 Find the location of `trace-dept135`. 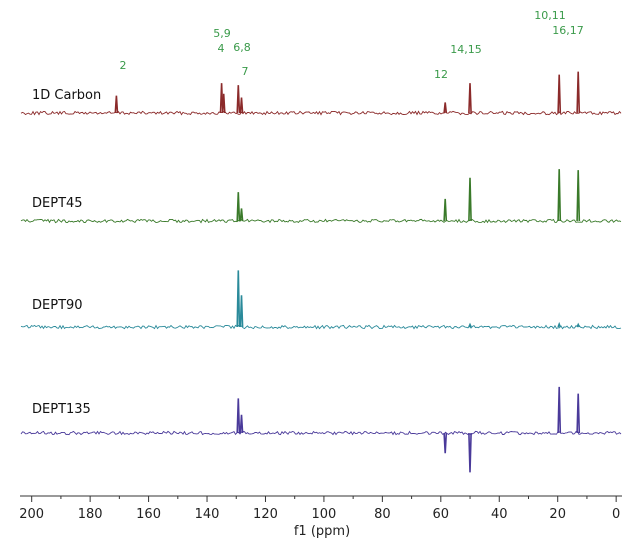

trace-dept135 is located at coordinates (321, 429).